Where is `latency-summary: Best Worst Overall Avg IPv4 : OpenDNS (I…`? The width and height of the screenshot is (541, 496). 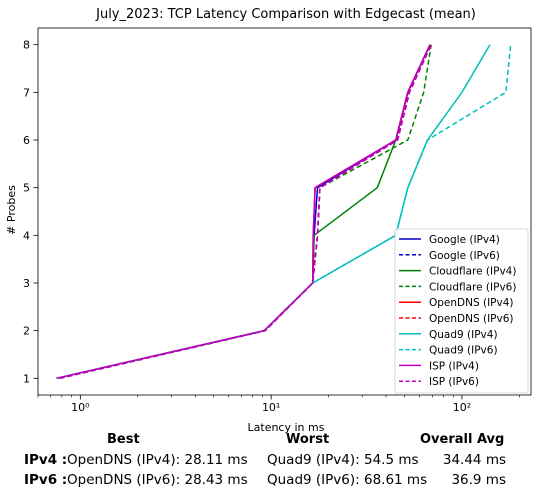 latency-summary: Best Worst Overall Avg IPv4 : OpenDNS (I… is located at coordinates (270, 463).